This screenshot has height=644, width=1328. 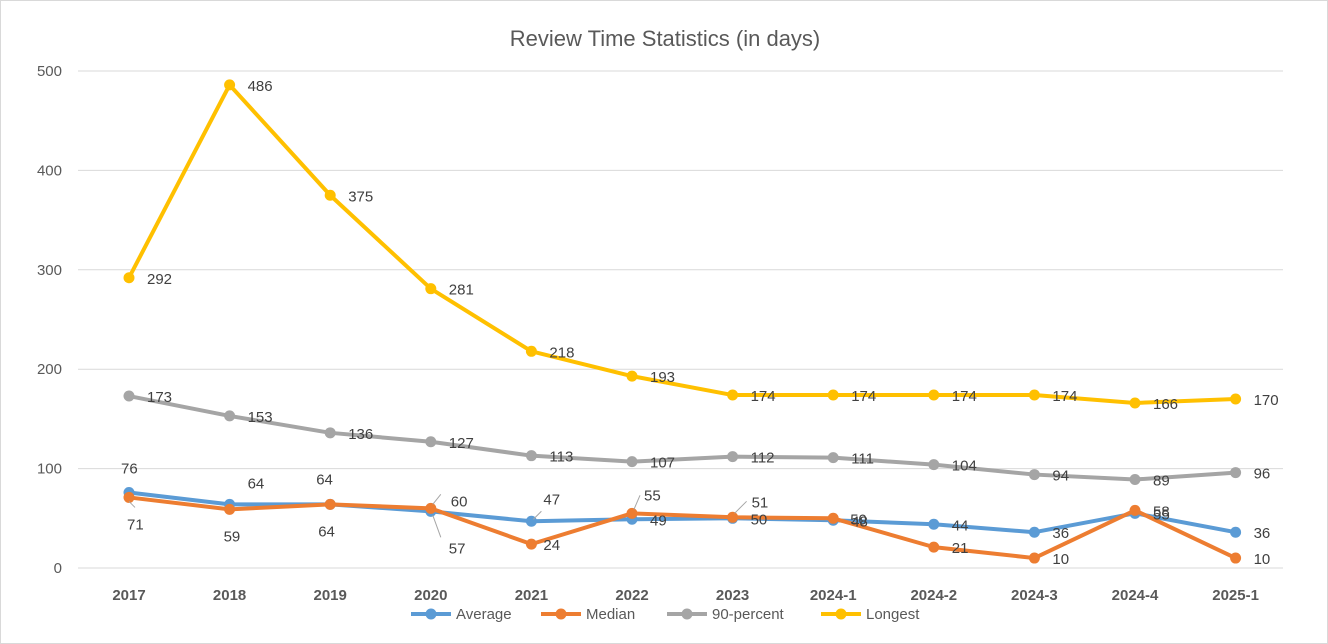 What do you see at coordinates (135, 524) in the screenshot?
I see `data-label: 71` at bounding box center [135, 524].